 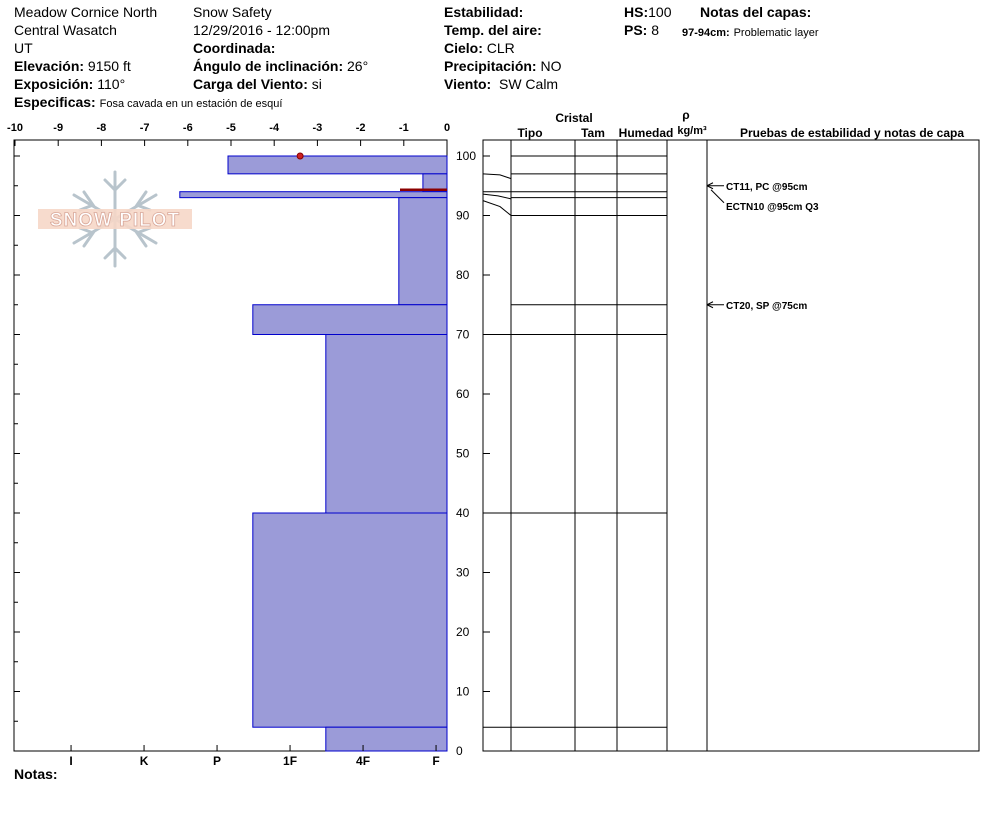 I want to click on sky: Cielo: CLR, so click(x=479, y=48).